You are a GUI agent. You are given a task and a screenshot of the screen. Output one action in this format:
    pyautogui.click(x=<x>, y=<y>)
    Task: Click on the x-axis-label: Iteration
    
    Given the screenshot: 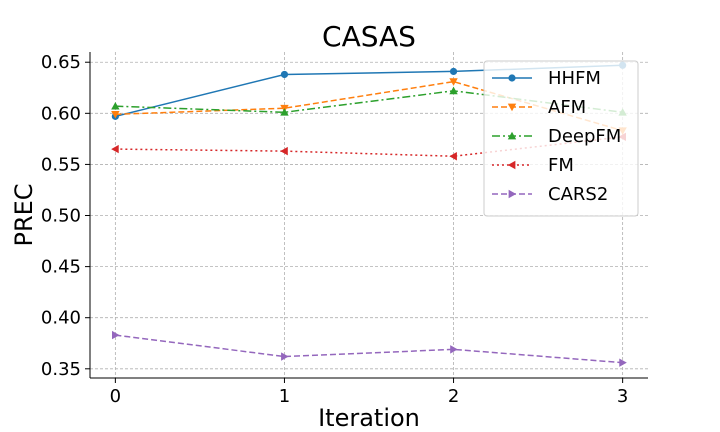 What is the action you would take?
    pyautogui.click(x=369, y=418)
    